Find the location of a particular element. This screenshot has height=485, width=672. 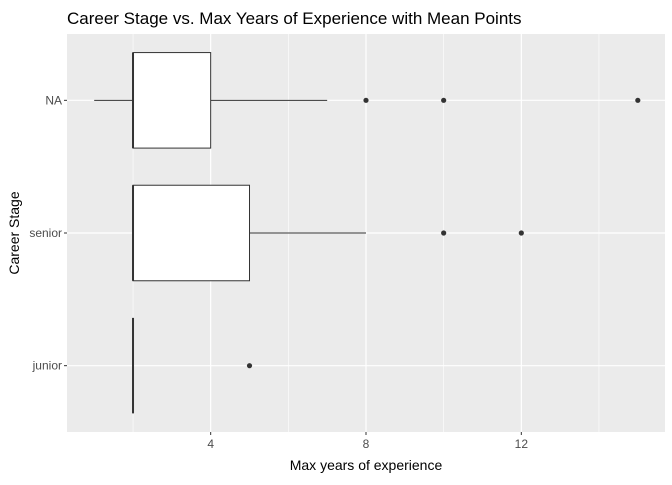

x-tick-label: 12 is located at coordinates (522, 444).